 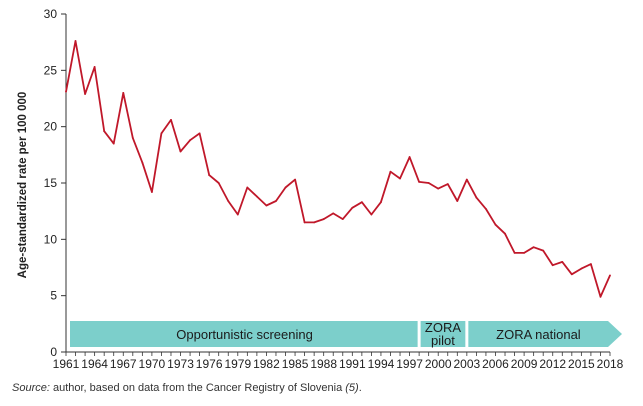 What do you see at coordinates (94, 364) in the screenshot?
I see `x-tick-label: 1964` at bounding box center [94, 364].